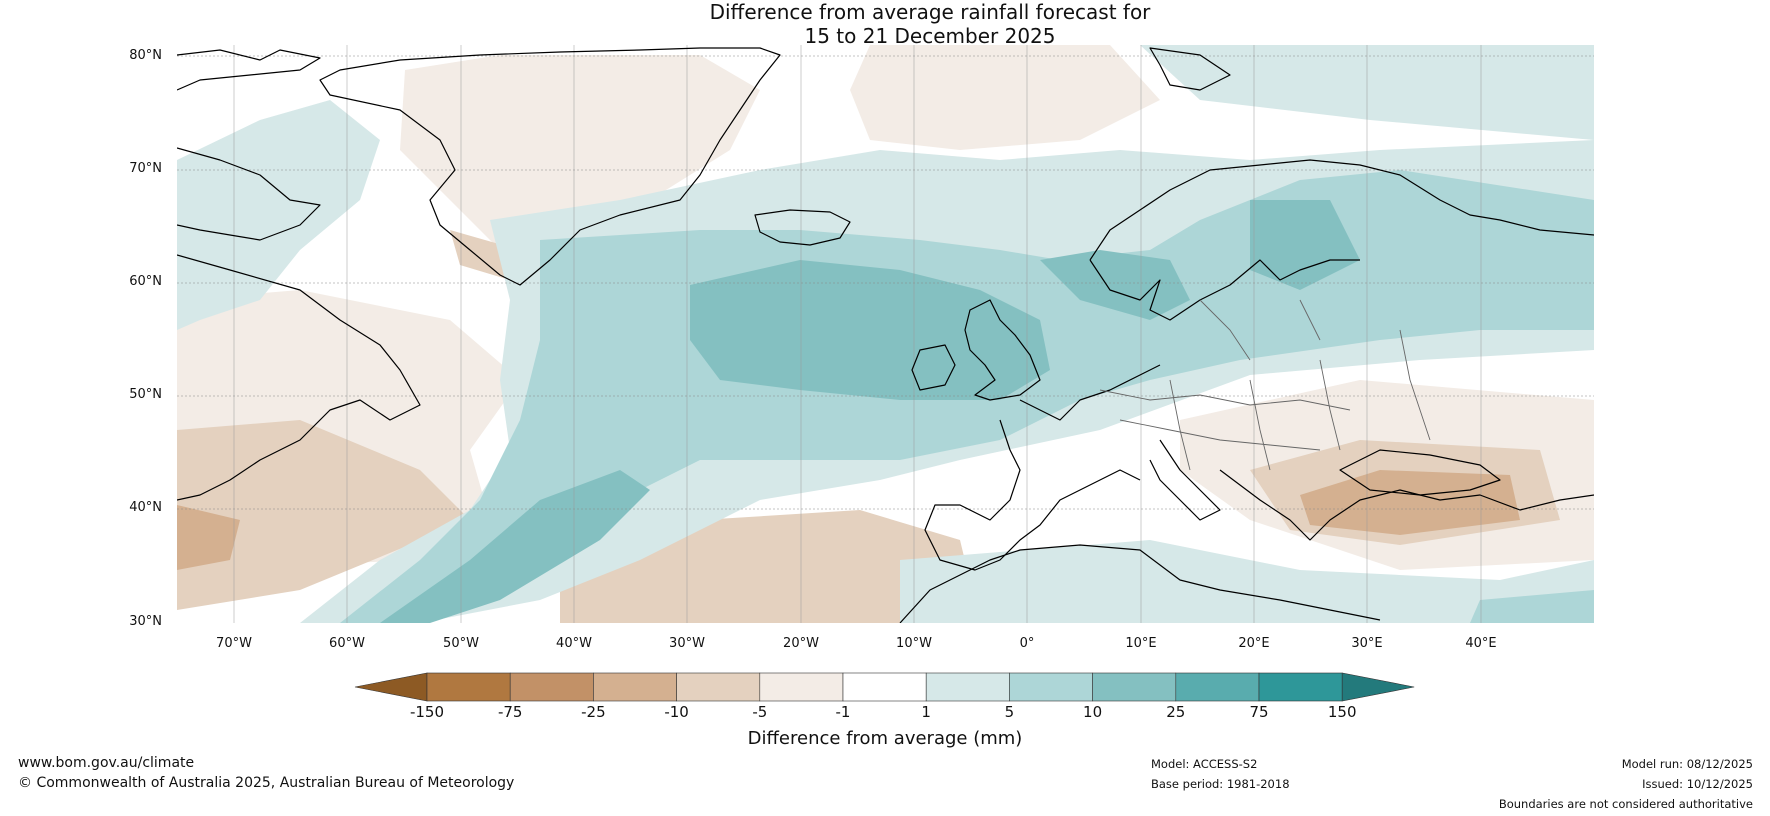 The width and height of the screenshot is (1770, 816). What do you see at coordinates (299, 377) in the screenshot?
I see `coastline-labrador` at bounding box center [299, 377].